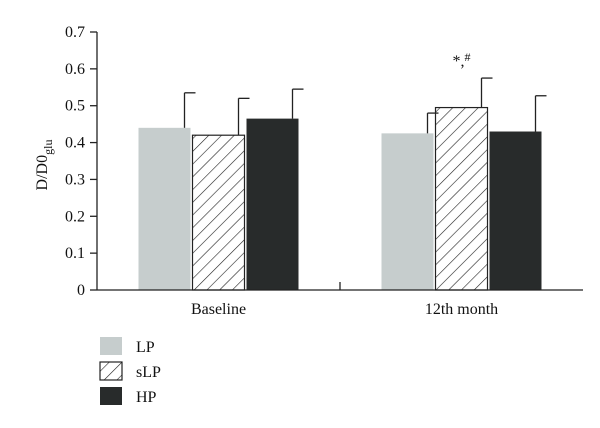  What do you see at coordinates (461, 309) in the screenshot?
I see `x-category-label: 12th month` at bounding box center [461, 309].